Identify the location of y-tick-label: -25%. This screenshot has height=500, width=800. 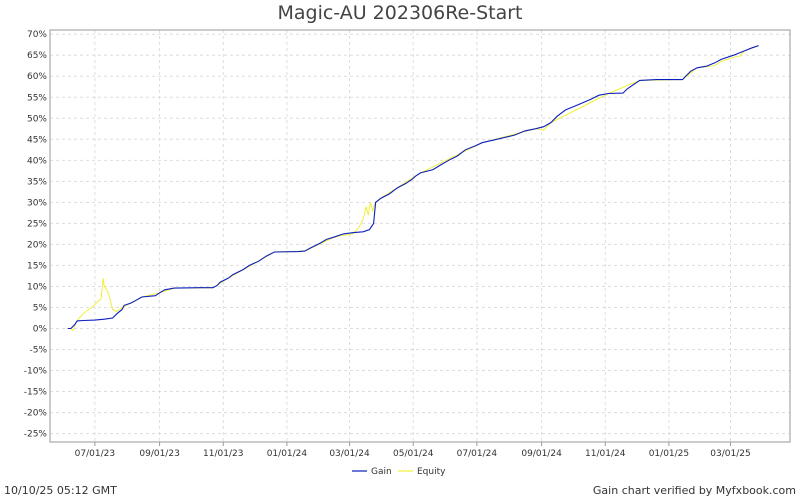
(36, 435).